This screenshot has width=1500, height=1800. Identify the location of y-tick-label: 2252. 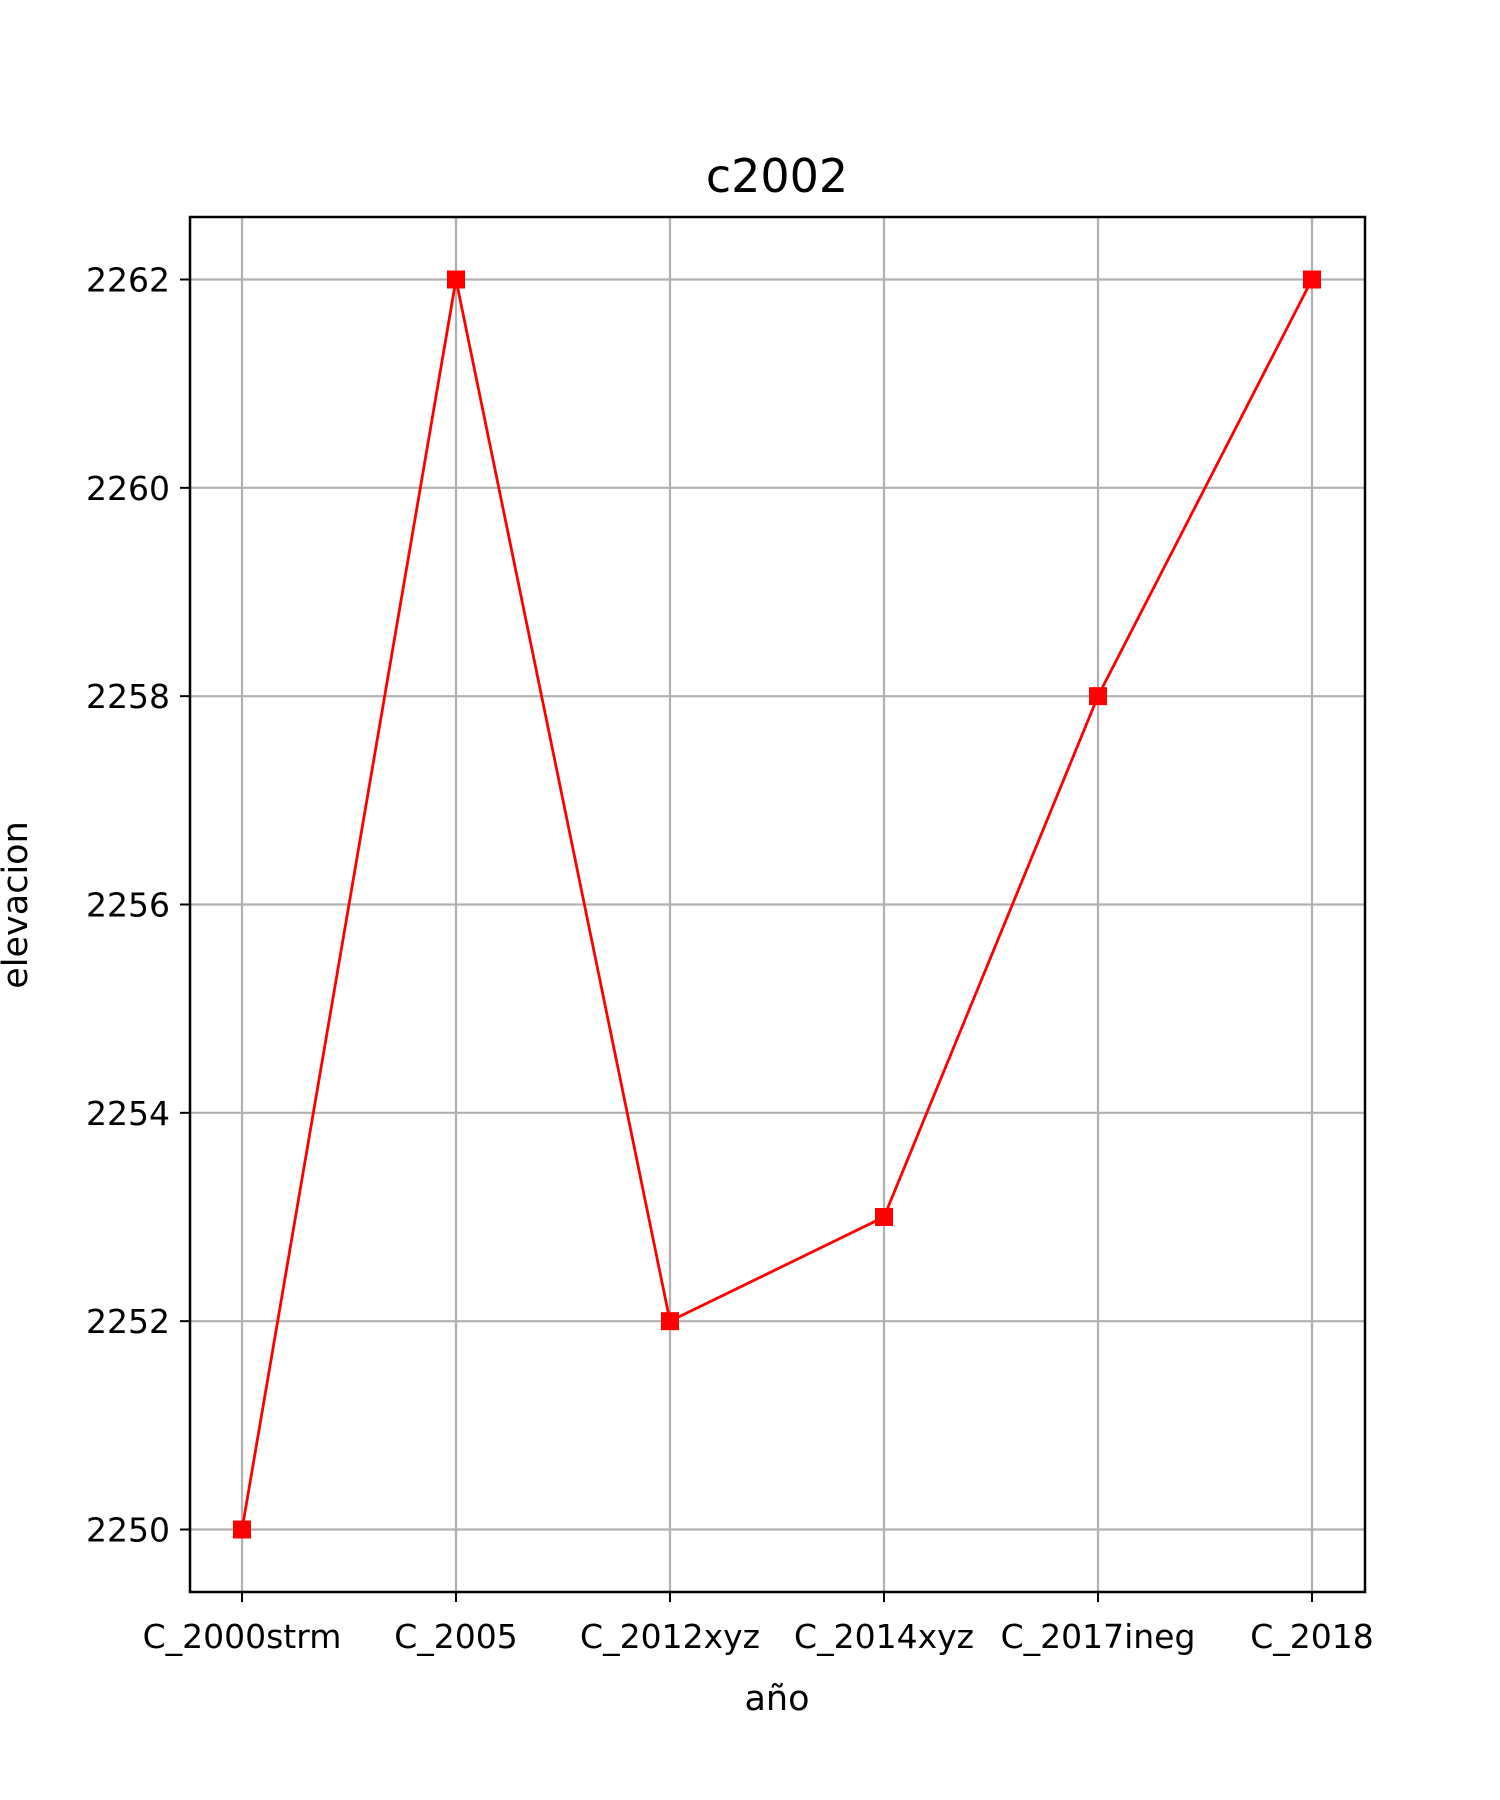
(128, 1321).